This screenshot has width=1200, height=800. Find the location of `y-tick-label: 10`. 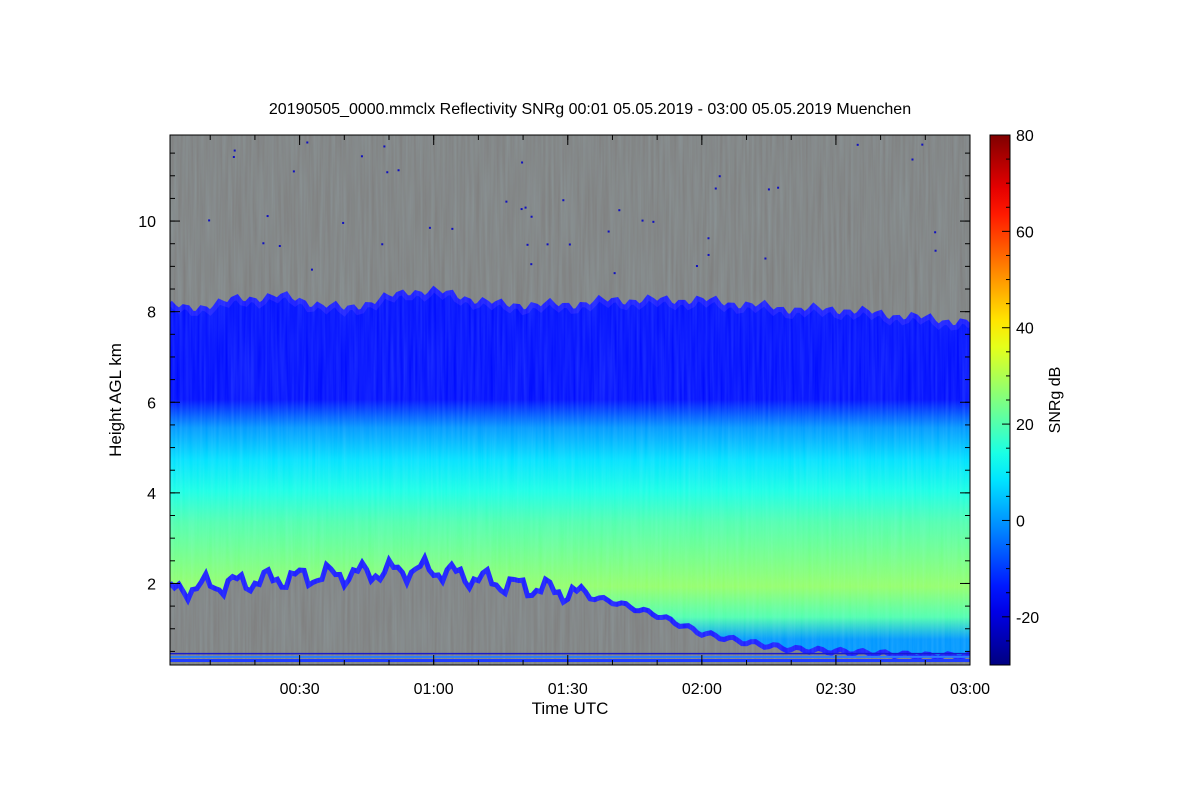

y-tick-label: 10 is located at coordinates (147, 222).